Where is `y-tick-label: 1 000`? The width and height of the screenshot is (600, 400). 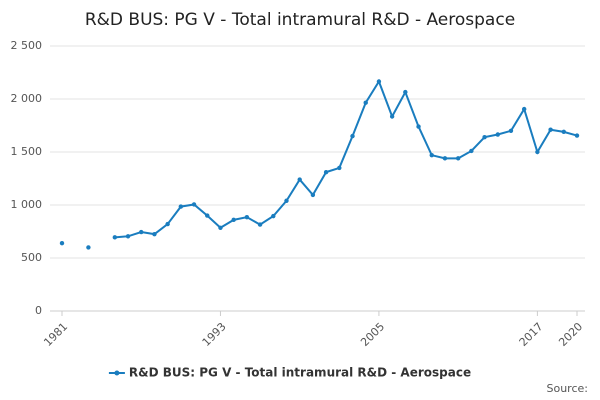
y-tick-label: 1 000 is located at coordinates (27, 204).